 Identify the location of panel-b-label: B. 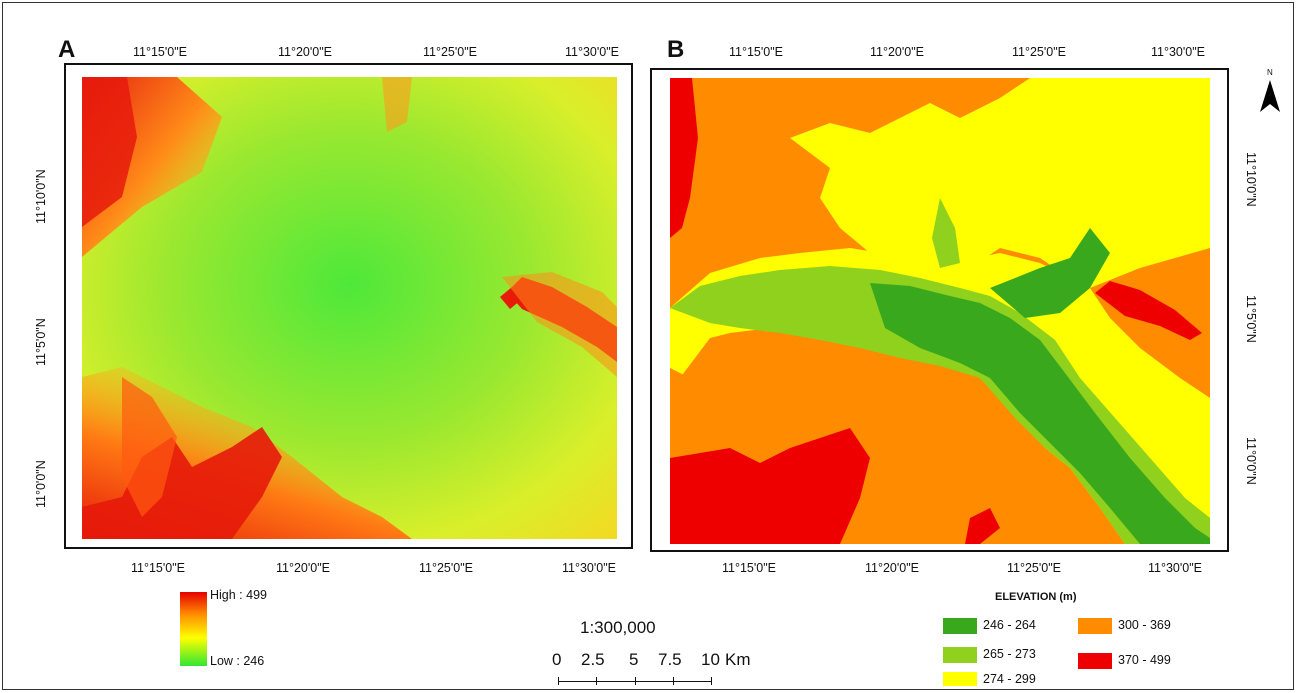
(676, 49).